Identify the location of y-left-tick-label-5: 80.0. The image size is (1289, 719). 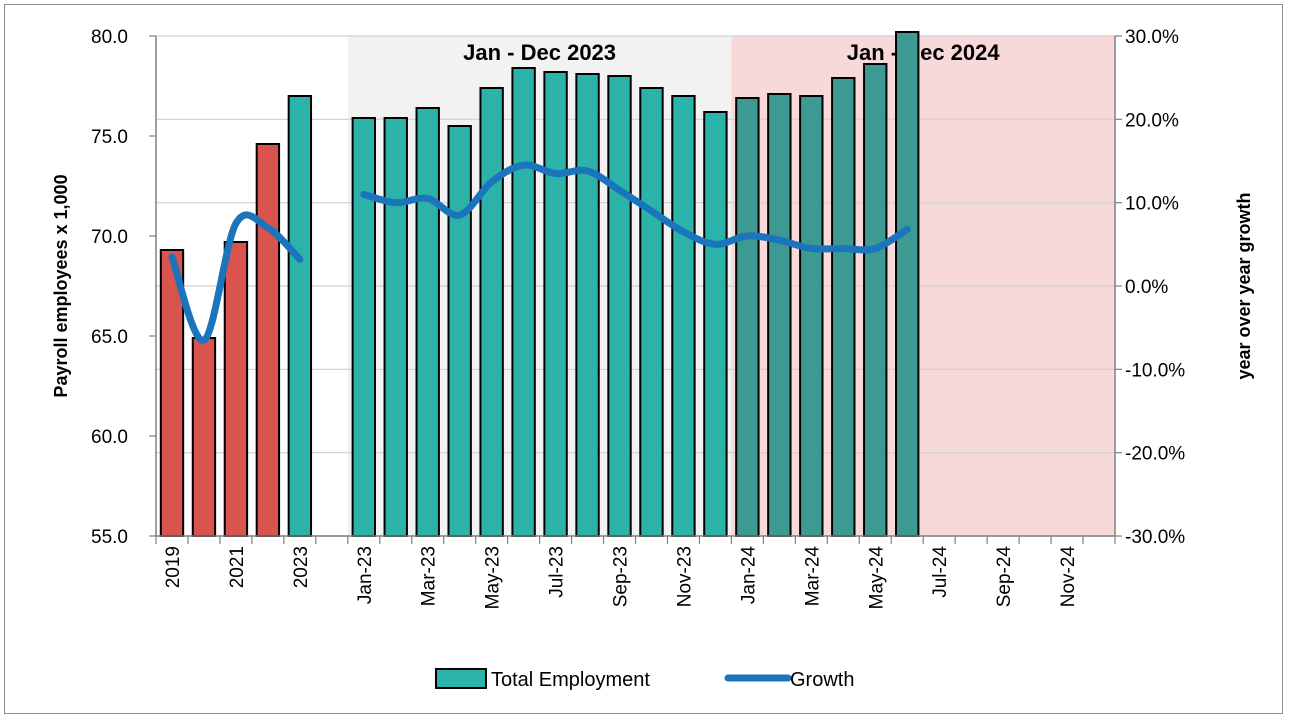
(109, 37).